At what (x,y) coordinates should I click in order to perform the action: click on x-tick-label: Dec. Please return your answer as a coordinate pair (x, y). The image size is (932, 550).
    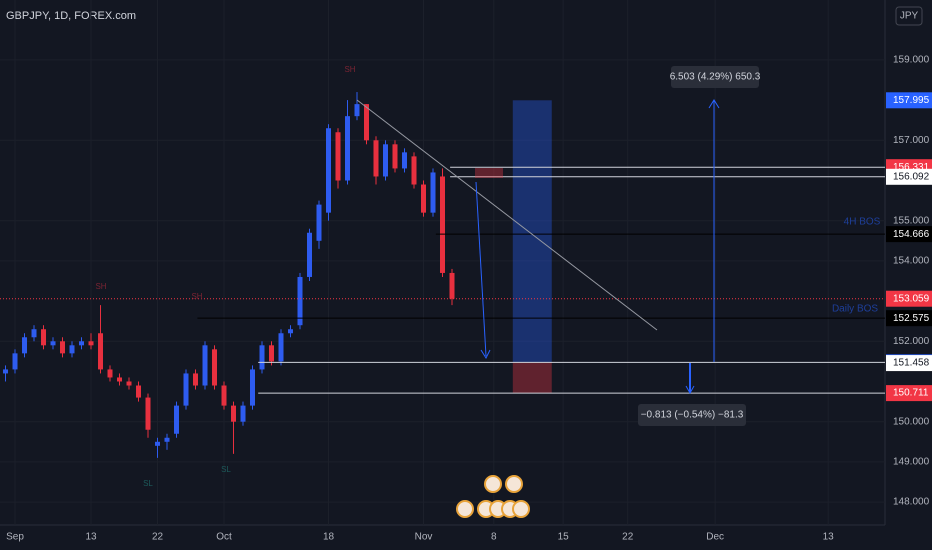
    Looking at the image, I should click on (715, 537).